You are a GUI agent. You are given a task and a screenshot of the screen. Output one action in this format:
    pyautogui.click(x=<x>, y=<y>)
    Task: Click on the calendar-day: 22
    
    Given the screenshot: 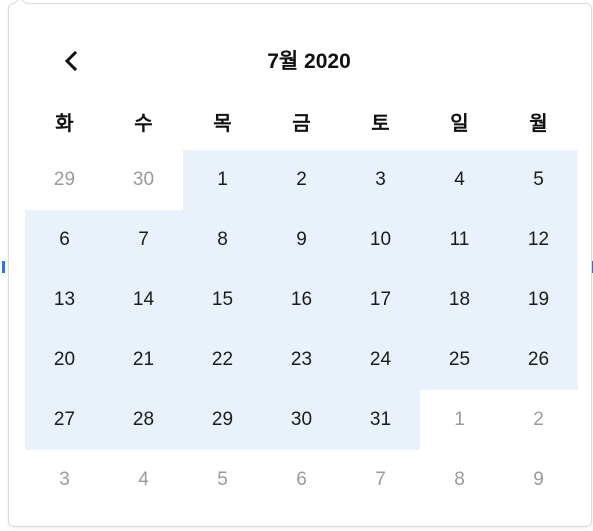 What is the action you would take?
    pyautogui.click(x=222, y=359)
    